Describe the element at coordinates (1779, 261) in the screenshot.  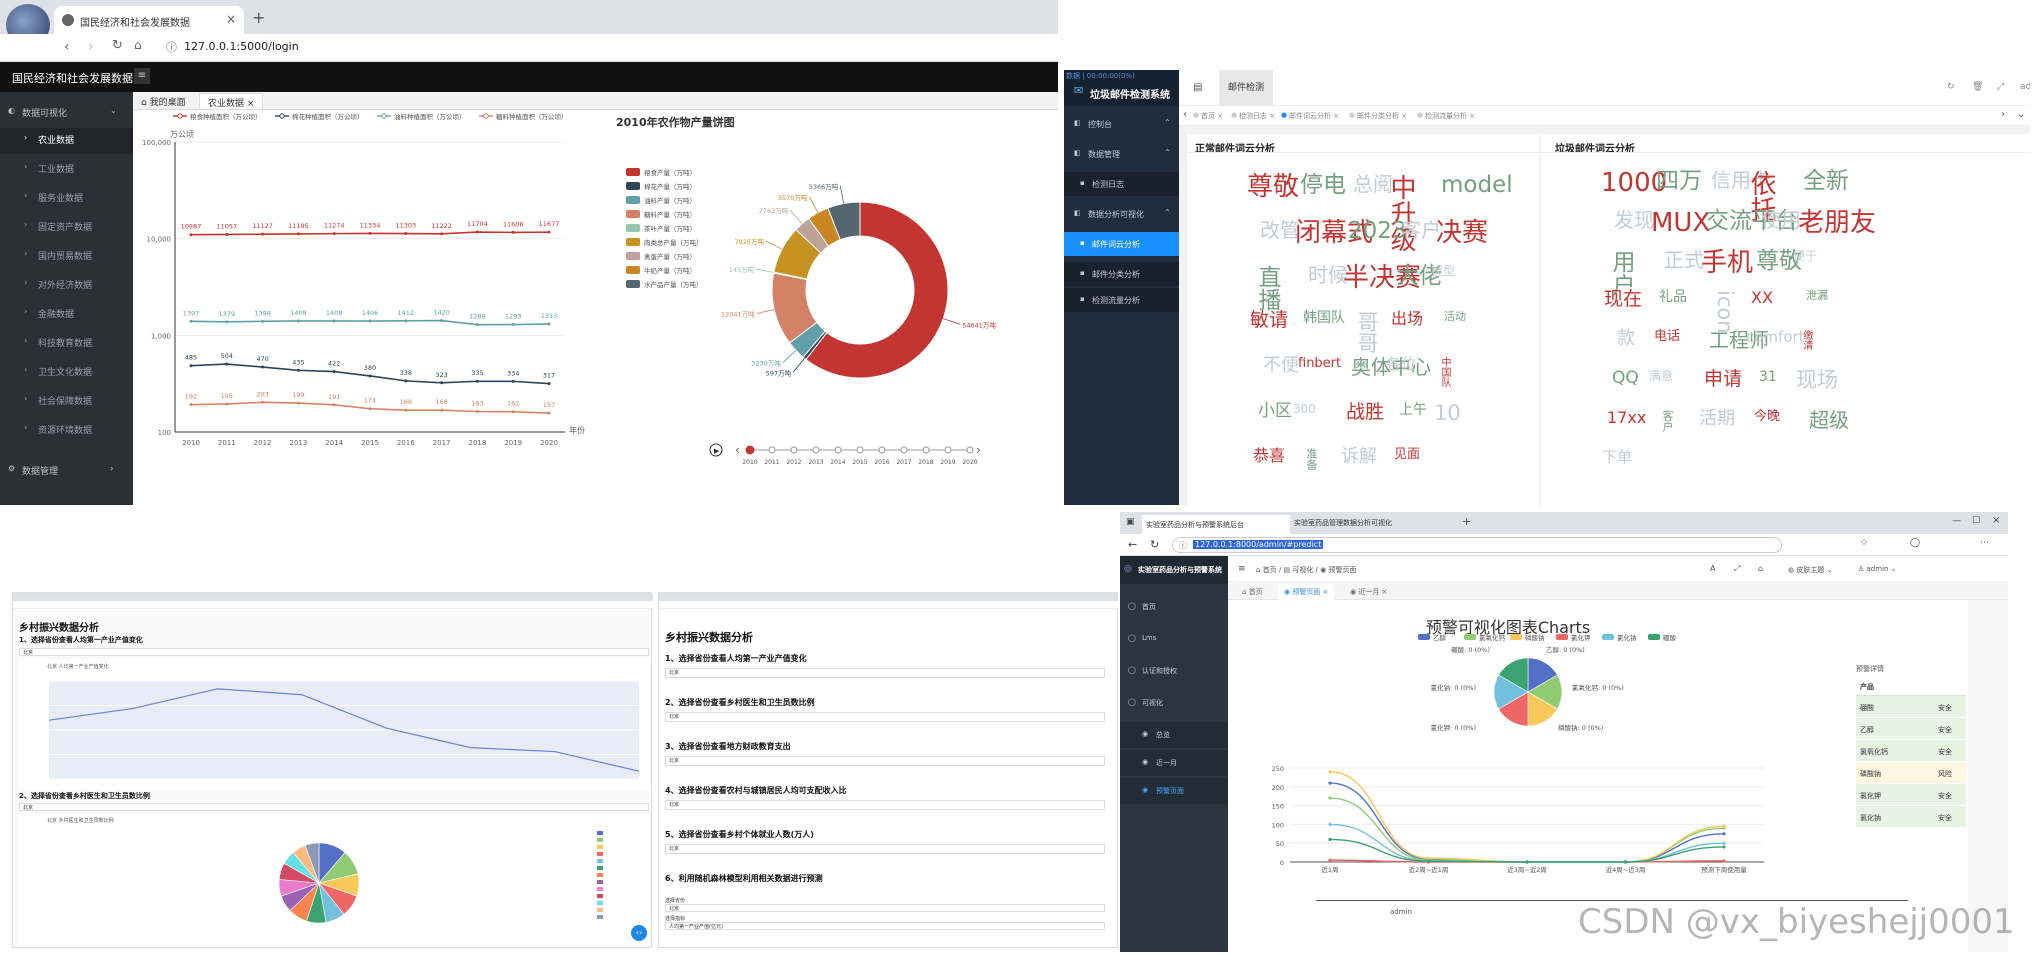
I see `word: 尊敬` at that location.